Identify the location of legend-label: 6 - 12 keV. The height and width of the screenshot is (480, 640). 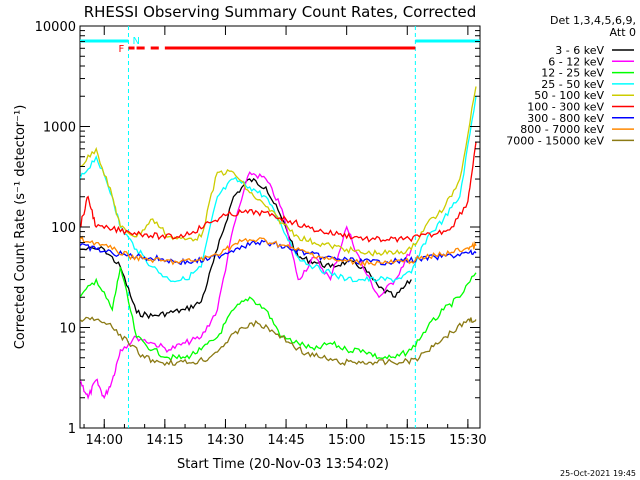
(576, 61).